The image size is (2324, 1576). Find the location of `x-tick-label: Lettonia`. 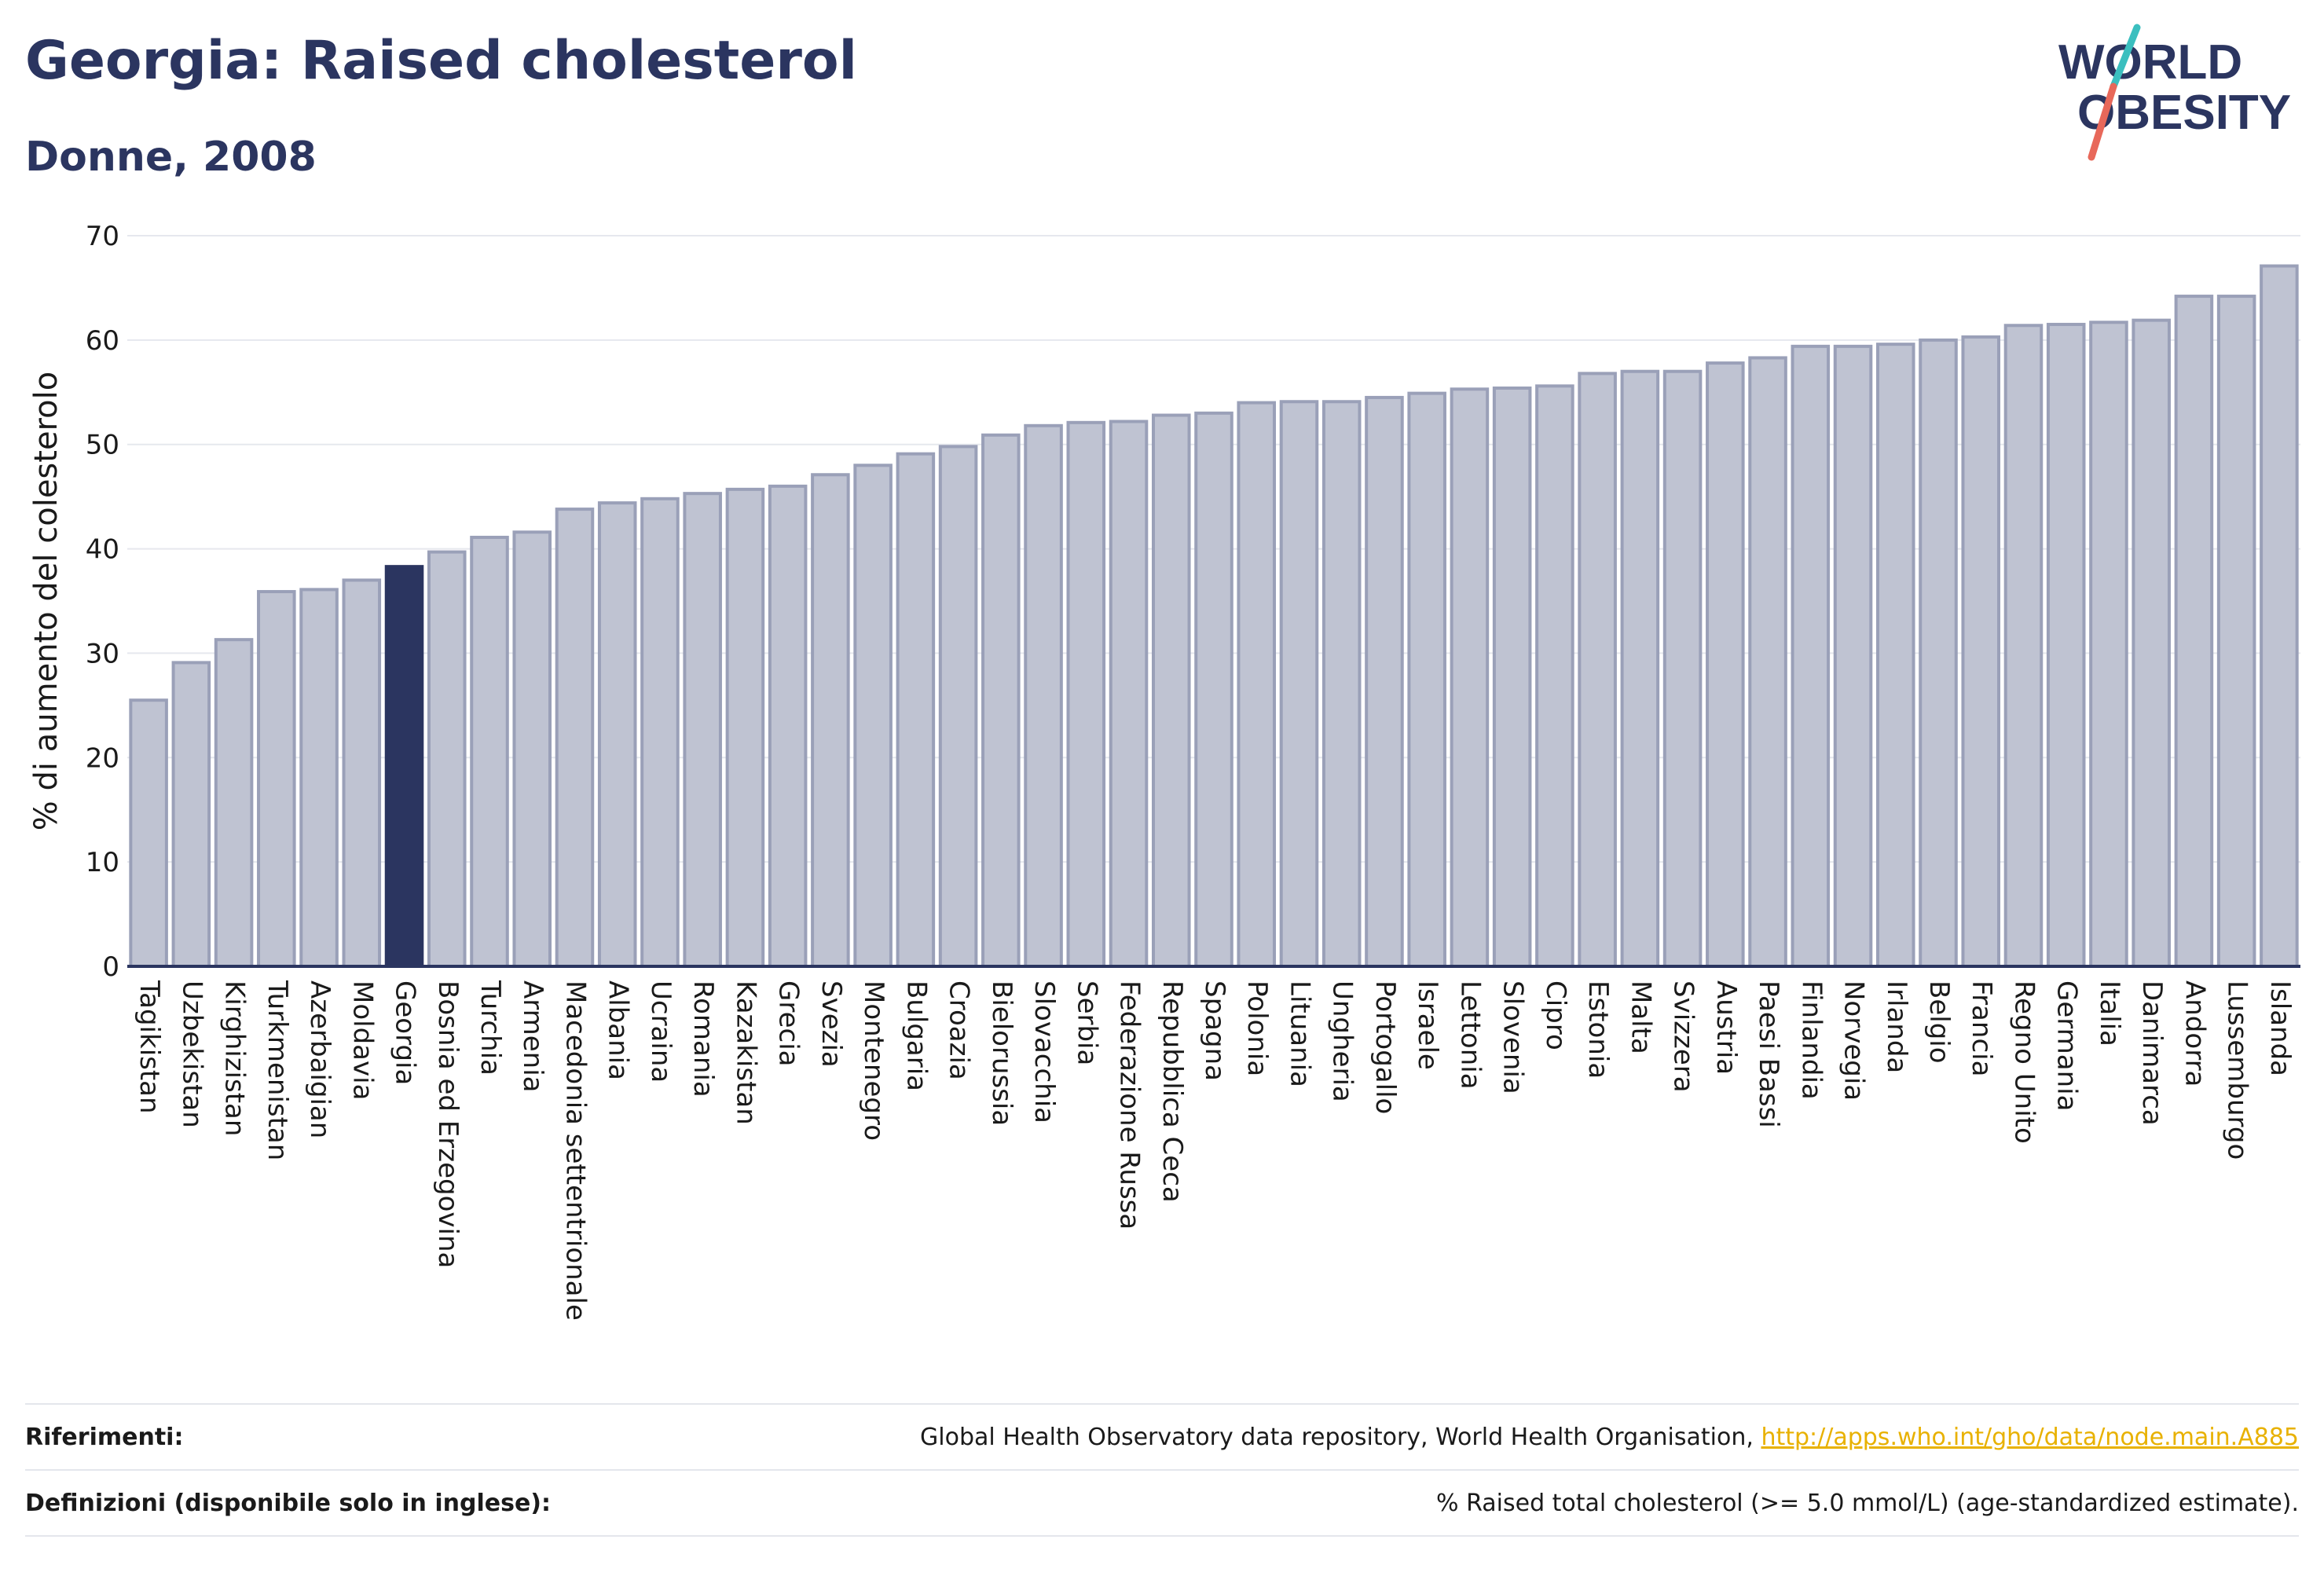

x-tick-label: Lettonia is located at coordinates (1470, 1035).